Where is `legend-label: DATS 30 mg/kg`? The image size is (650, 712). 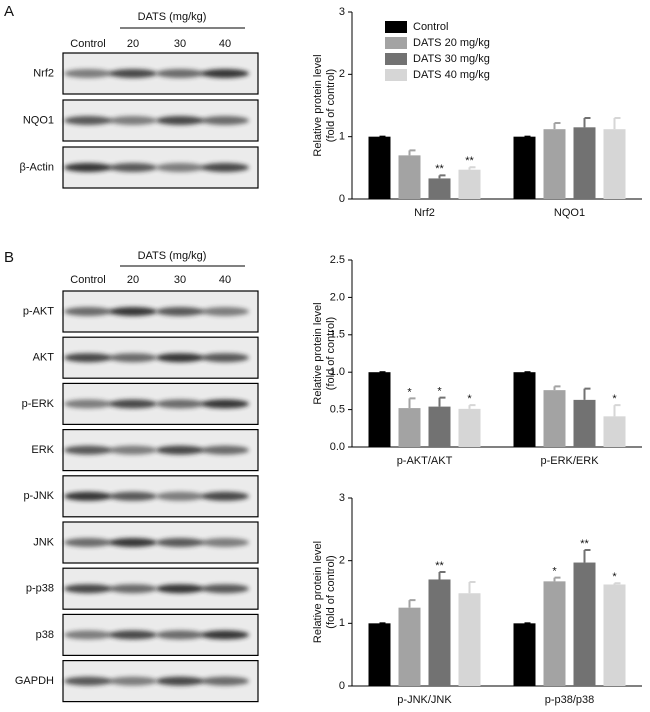 legend-label: DATS 30 mg/kg is located at coordinates (451, 59).